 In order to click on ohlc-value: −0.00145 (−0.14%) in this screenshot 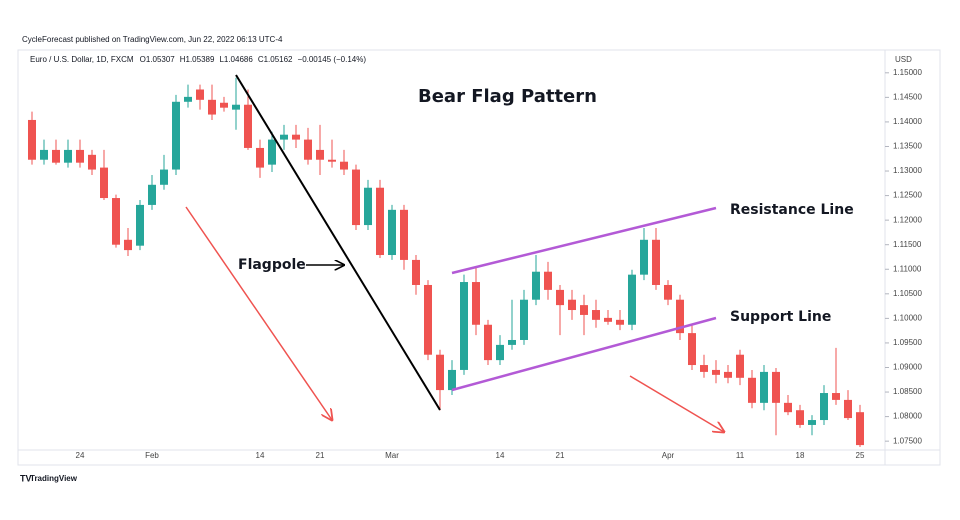, I will do `click(332, 59)`.